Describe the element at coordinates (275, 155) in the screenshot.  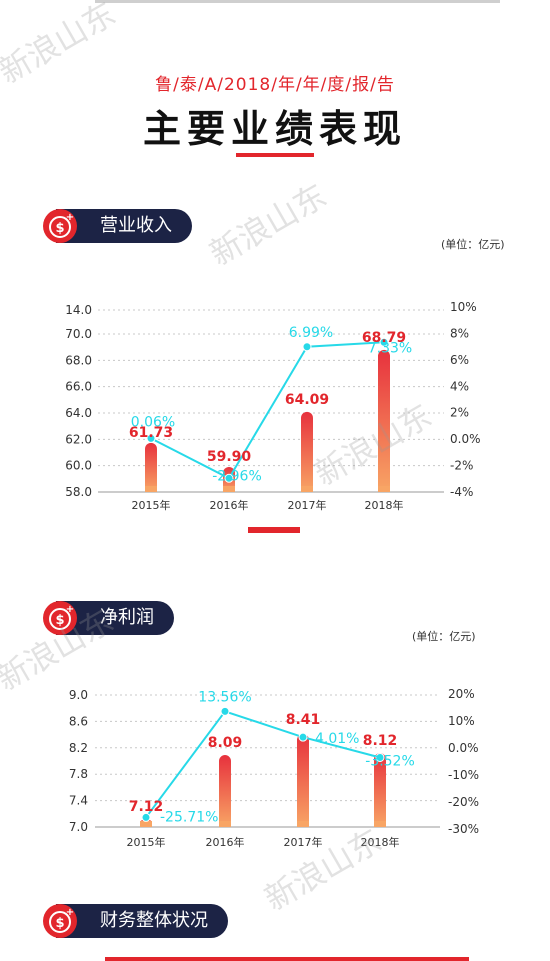
I see `title-underline` at that location.